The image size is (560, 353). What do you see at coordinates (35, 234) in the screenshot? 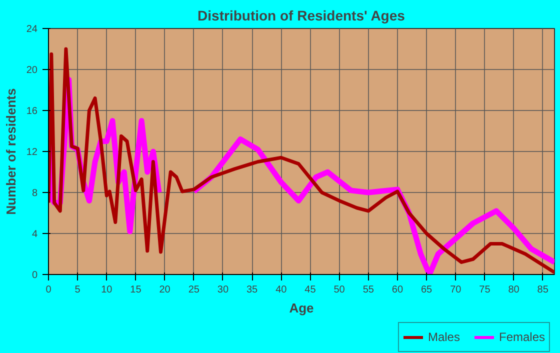
I see `y-tick-label: 4` at bounding box center [35, 234].